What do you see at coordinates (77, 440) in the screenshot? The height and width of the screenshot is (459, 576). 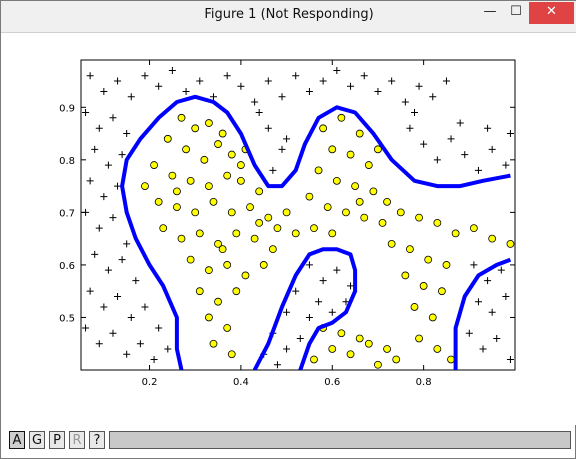 I see `rotate-button: R` at bounding box center [77, 440].